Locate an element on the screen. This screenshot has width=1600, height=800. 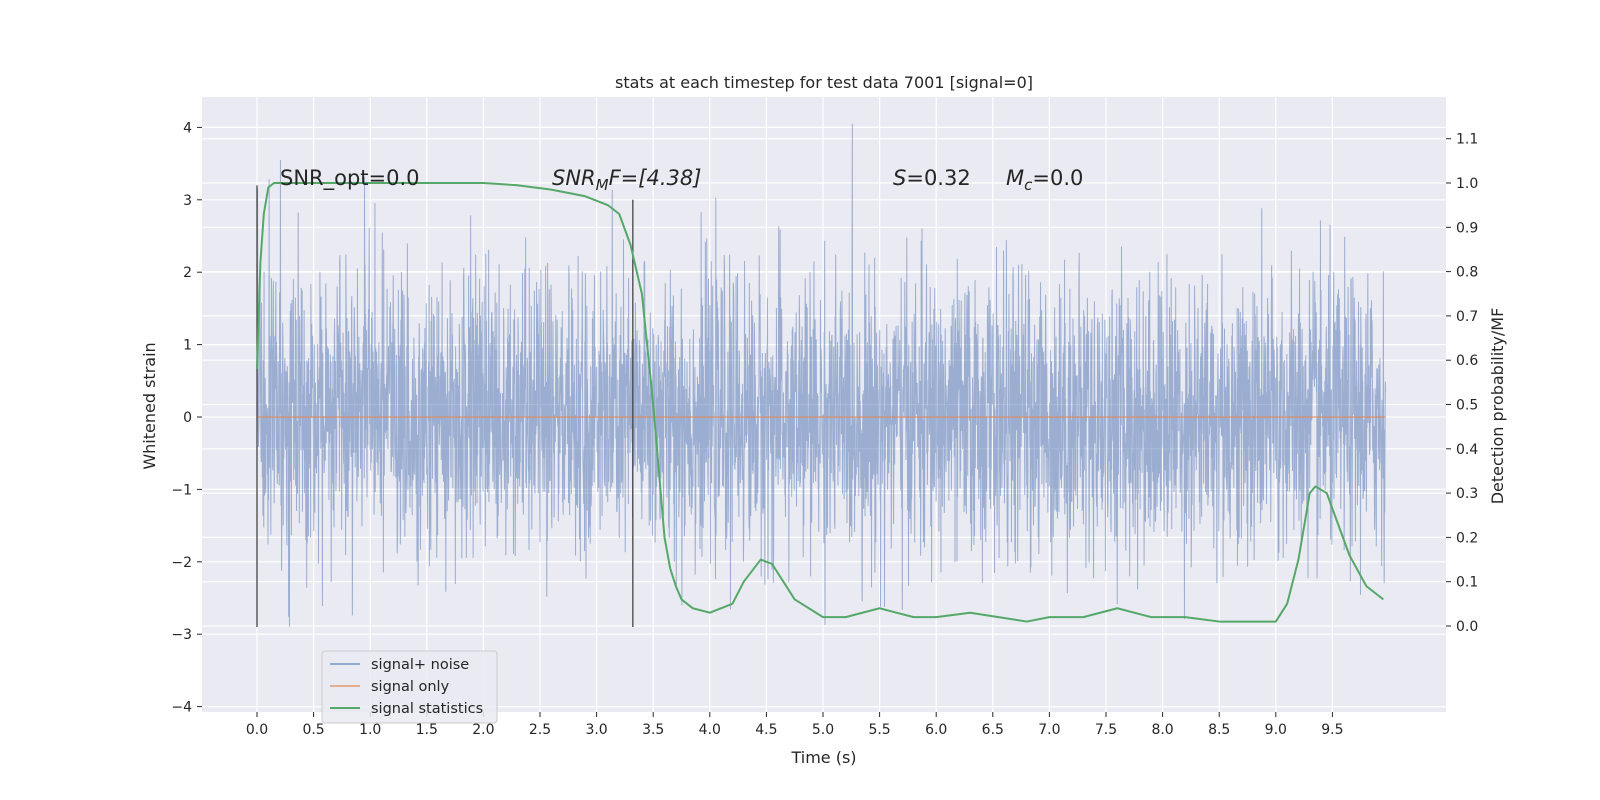
y-tick-label: 2 is located at coordinates (187, 273).